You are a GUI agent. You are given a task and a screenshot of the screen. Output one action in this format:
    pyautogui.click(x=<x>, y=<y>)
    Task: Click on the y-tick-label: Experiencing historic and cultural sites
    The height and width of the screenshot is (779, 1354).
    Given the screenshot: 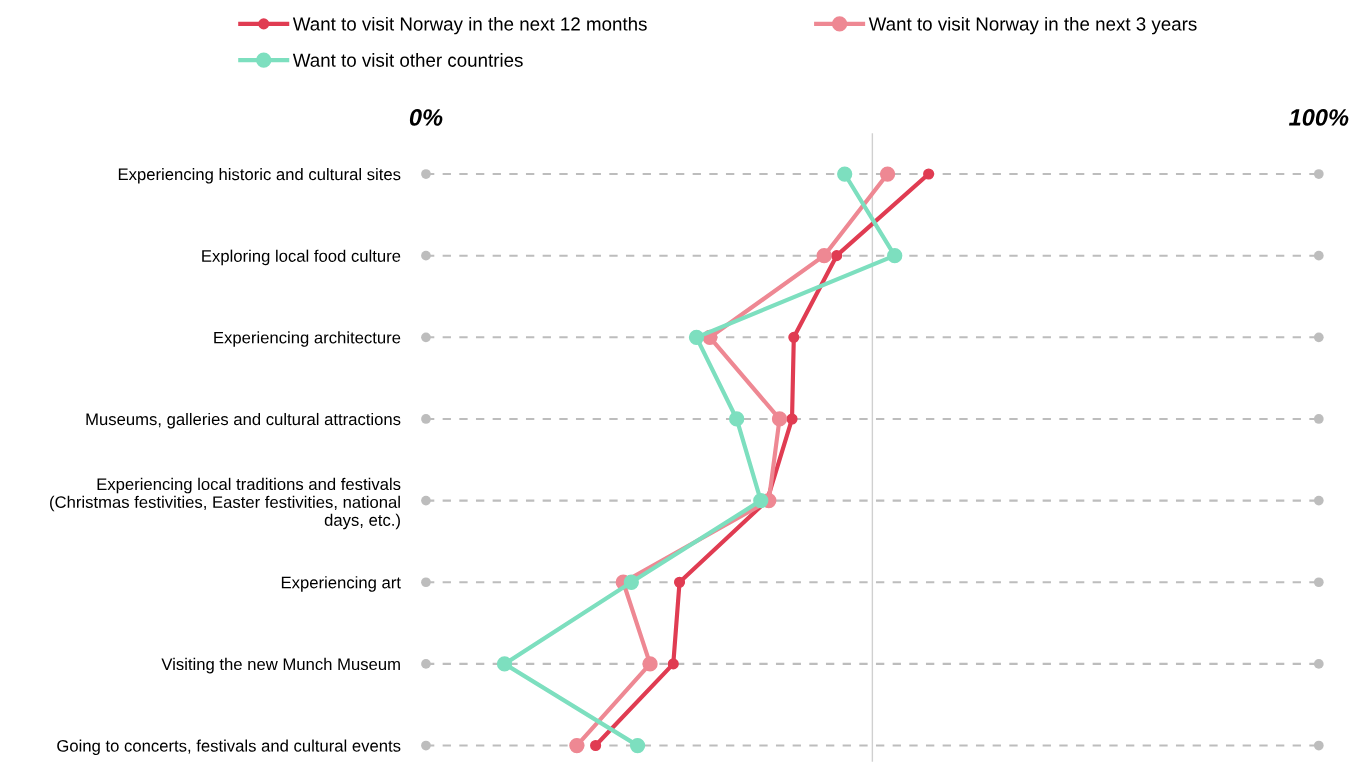 What is the action you would take?
    pyautogui.click(x=259, y=175)
    